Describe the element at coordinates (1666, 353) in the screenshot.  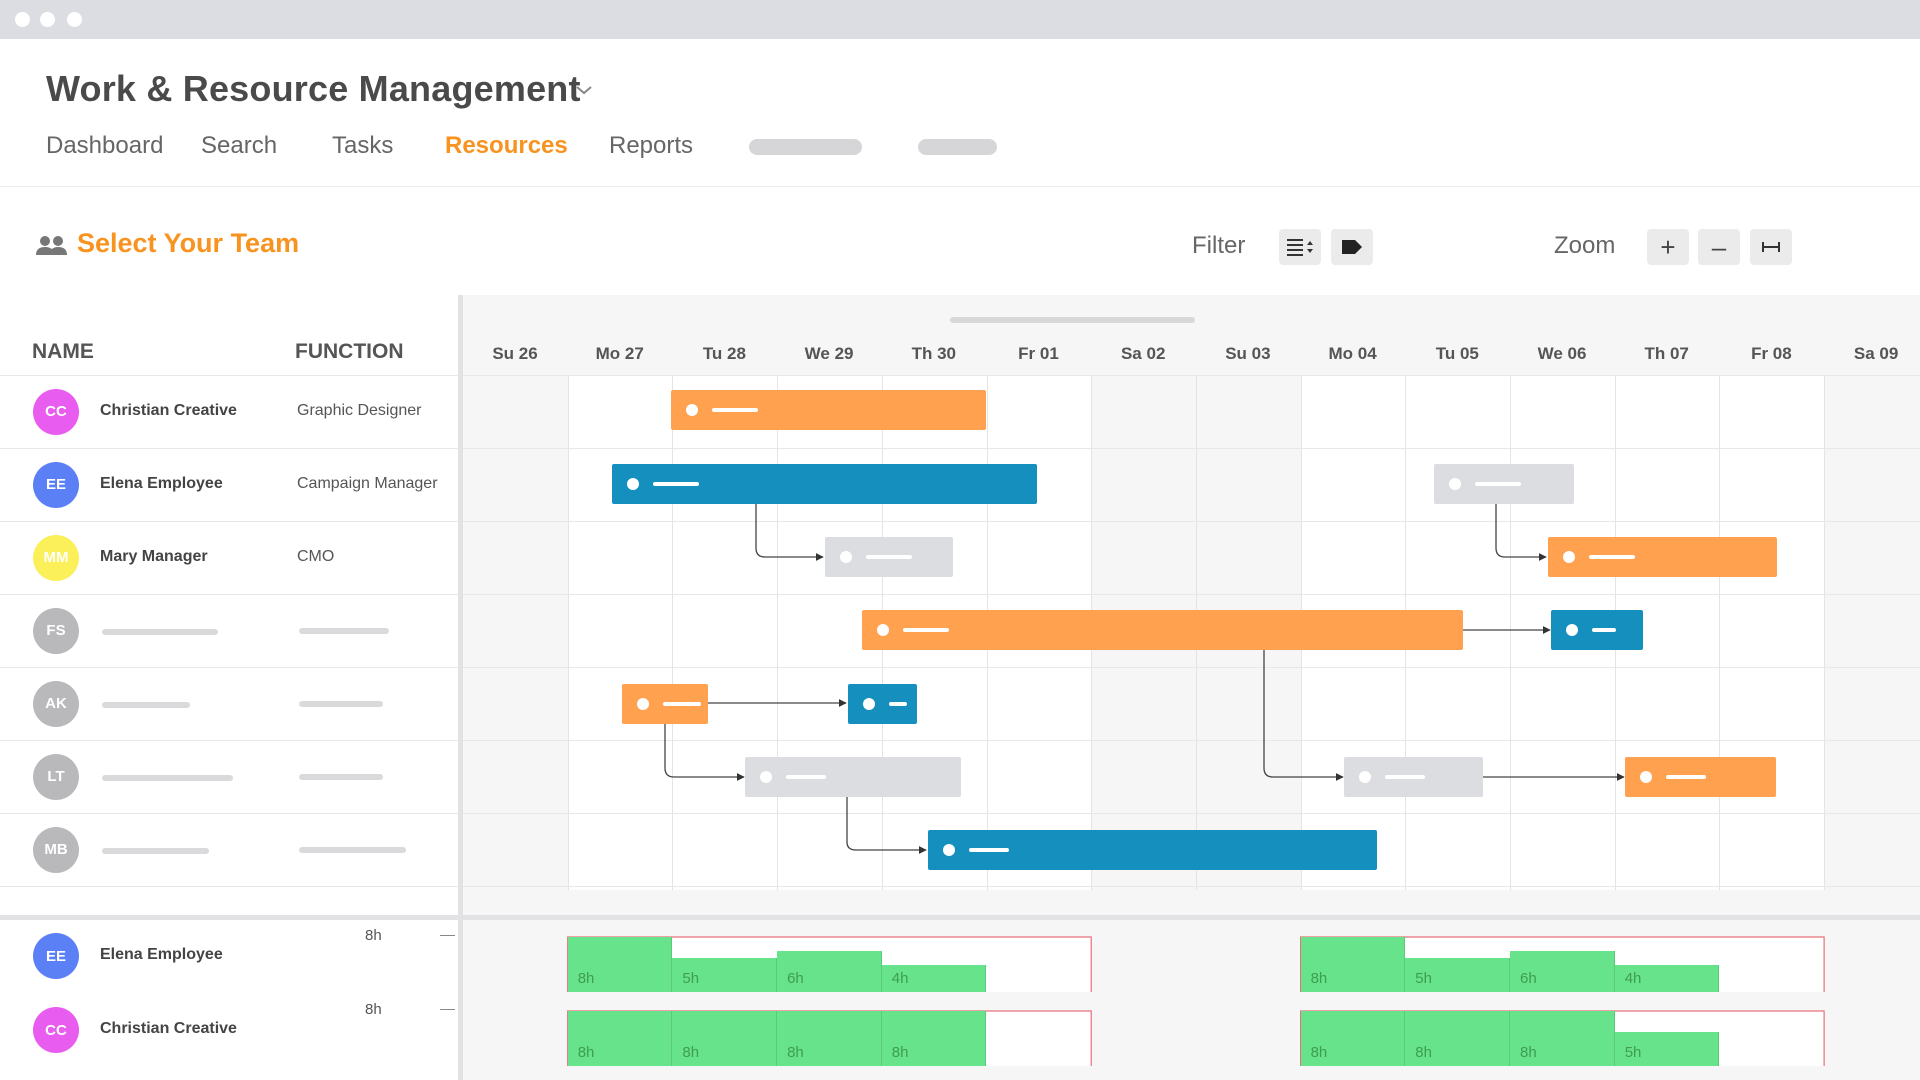
I see `day-label: Th 07` at that location.